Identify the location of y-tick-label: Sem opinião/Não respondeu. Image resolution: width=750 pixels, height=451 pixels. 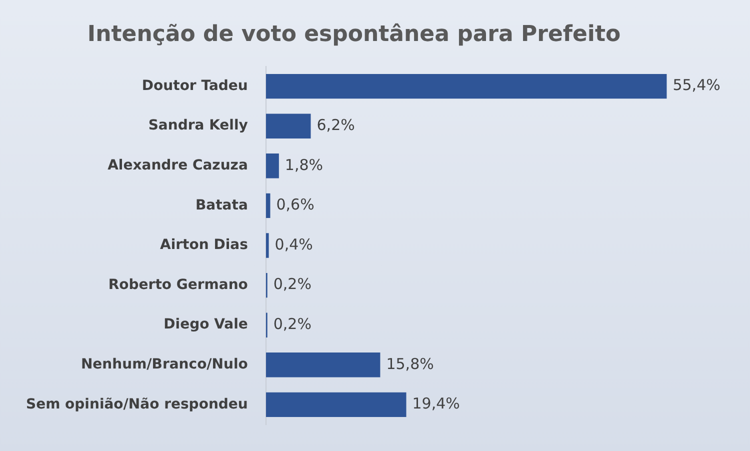
(137, 404).